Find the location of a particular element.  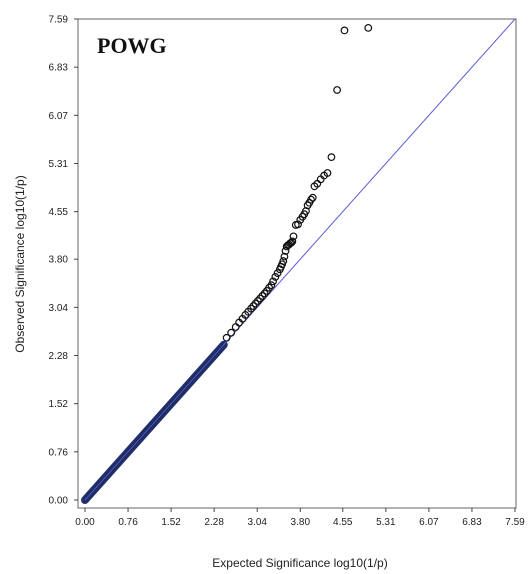

y-tick-label: 6.83 is located at coordinates (59, 68).